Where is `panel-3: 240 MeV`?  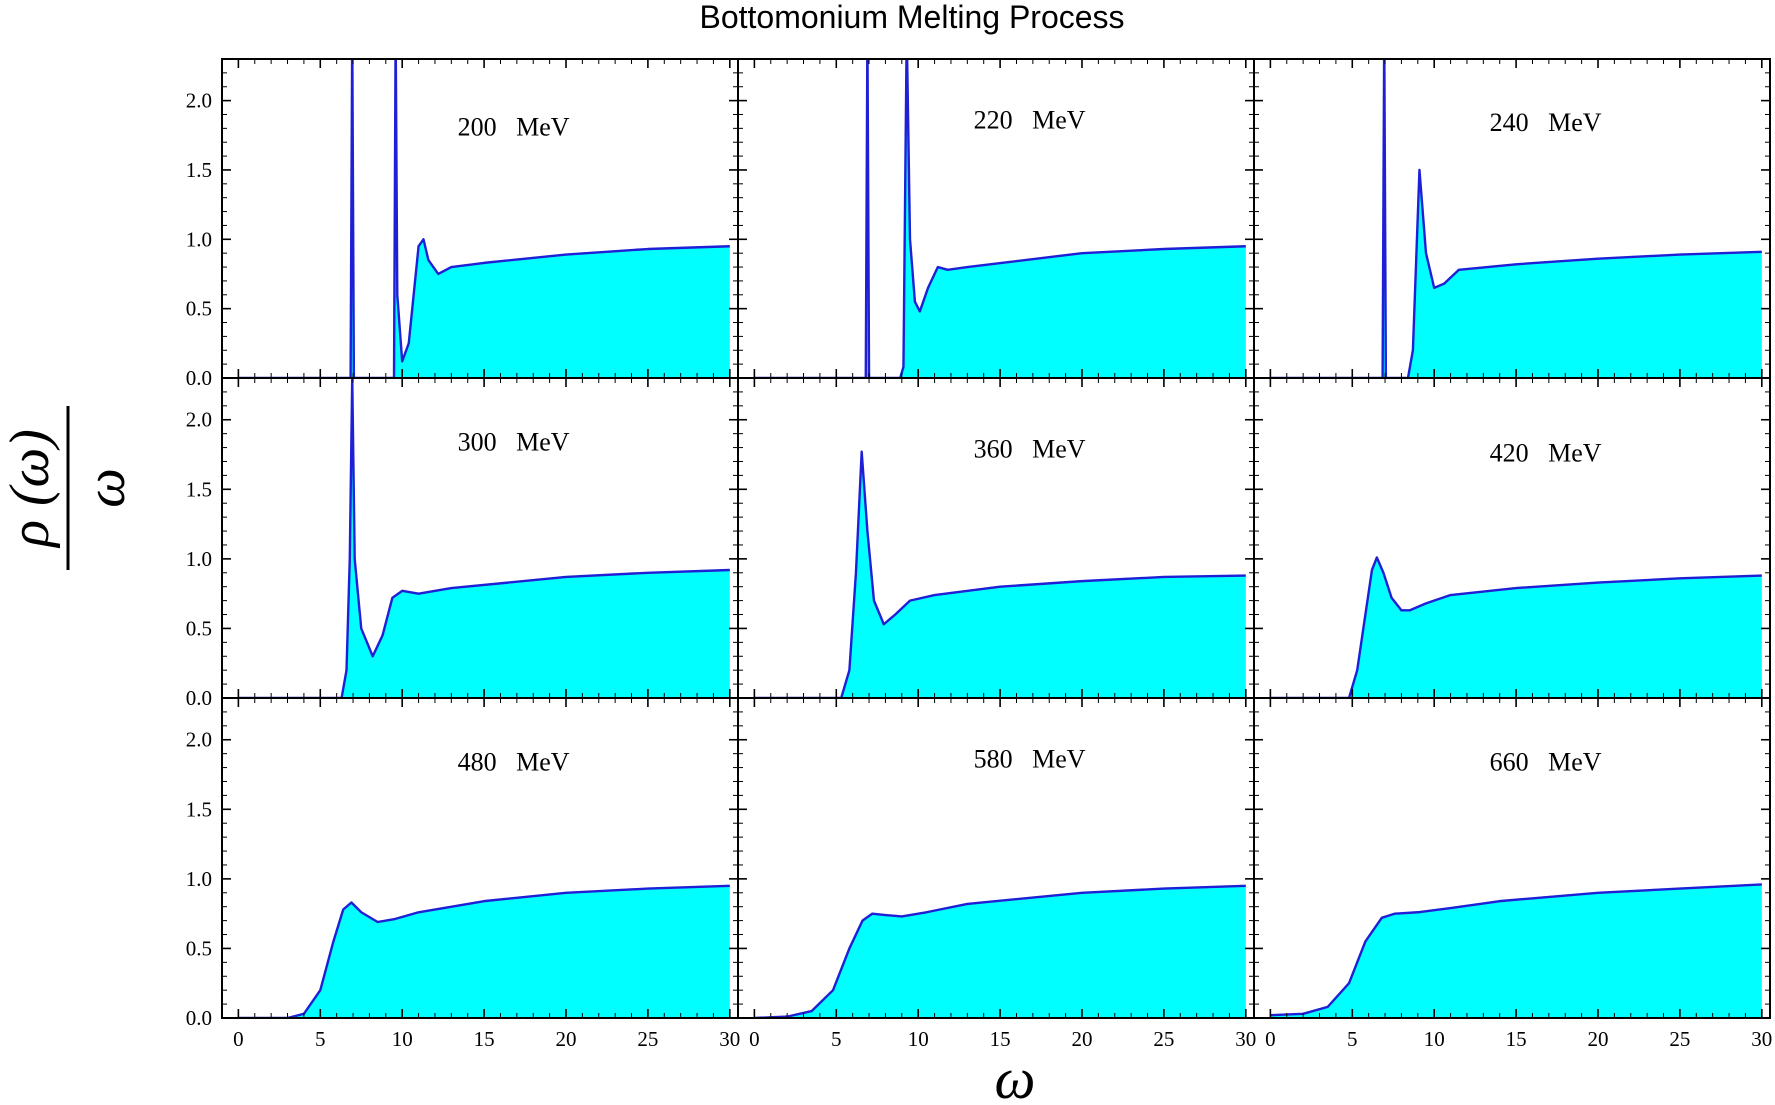
panel-3: 240 MeV is located at coordinates (1512, 218).